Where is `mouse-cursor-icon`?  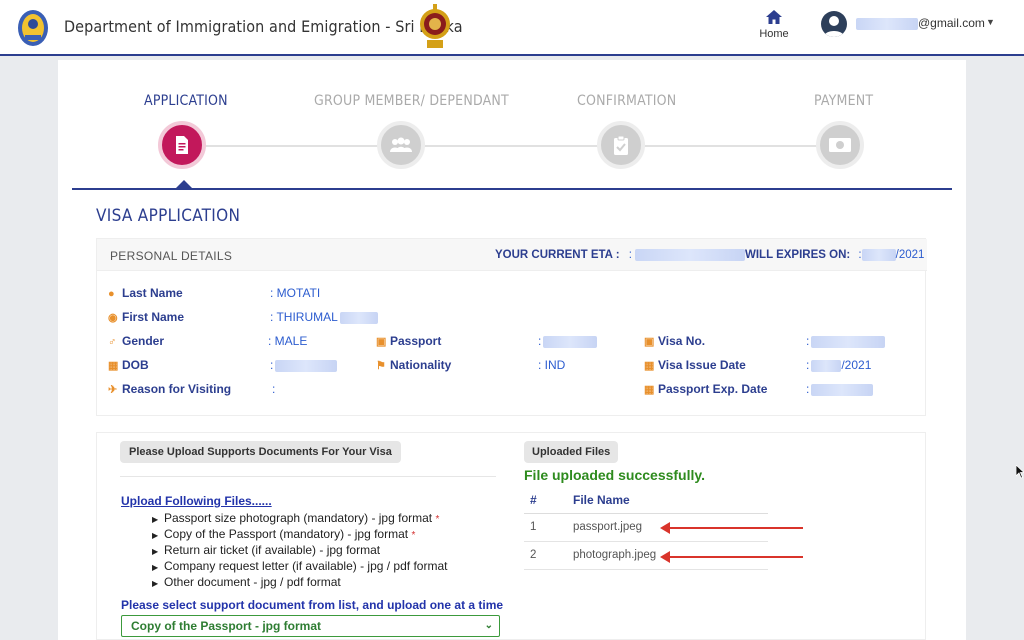
mouse-cursor-icon is located at coordinates (1020, 472).